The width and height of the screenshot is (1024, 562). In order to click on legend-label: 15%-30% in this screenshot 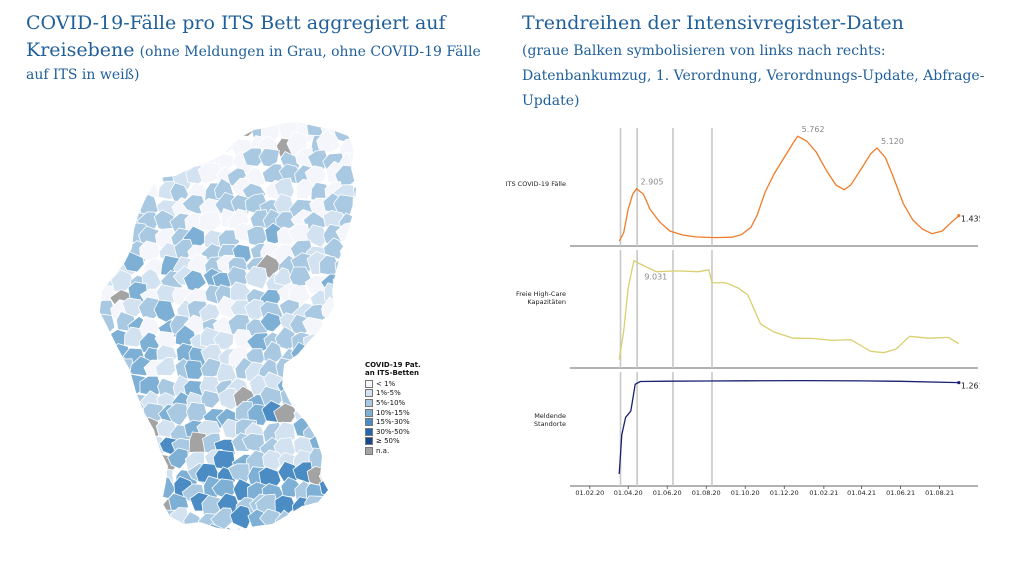, I will do `click(393, 422)`.